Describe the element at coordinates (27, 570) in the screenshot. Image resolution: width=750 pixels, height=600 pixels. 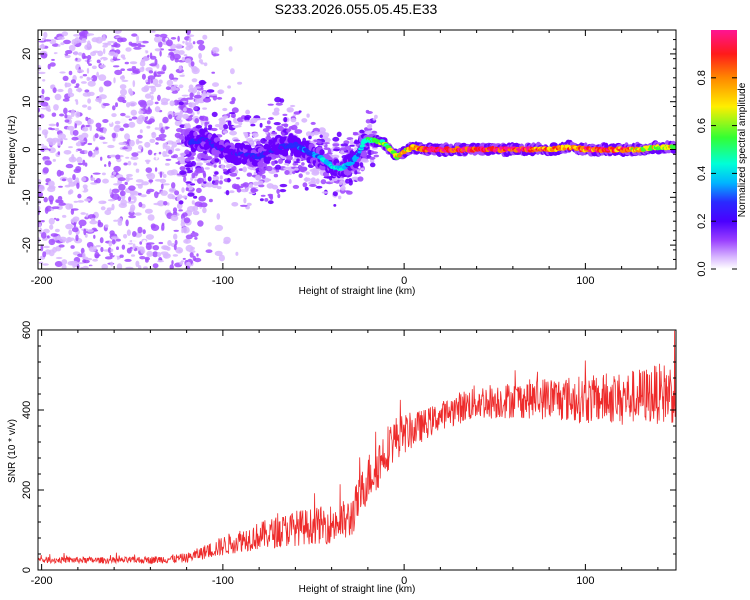
I see `y-tick-label: 0` at that location.